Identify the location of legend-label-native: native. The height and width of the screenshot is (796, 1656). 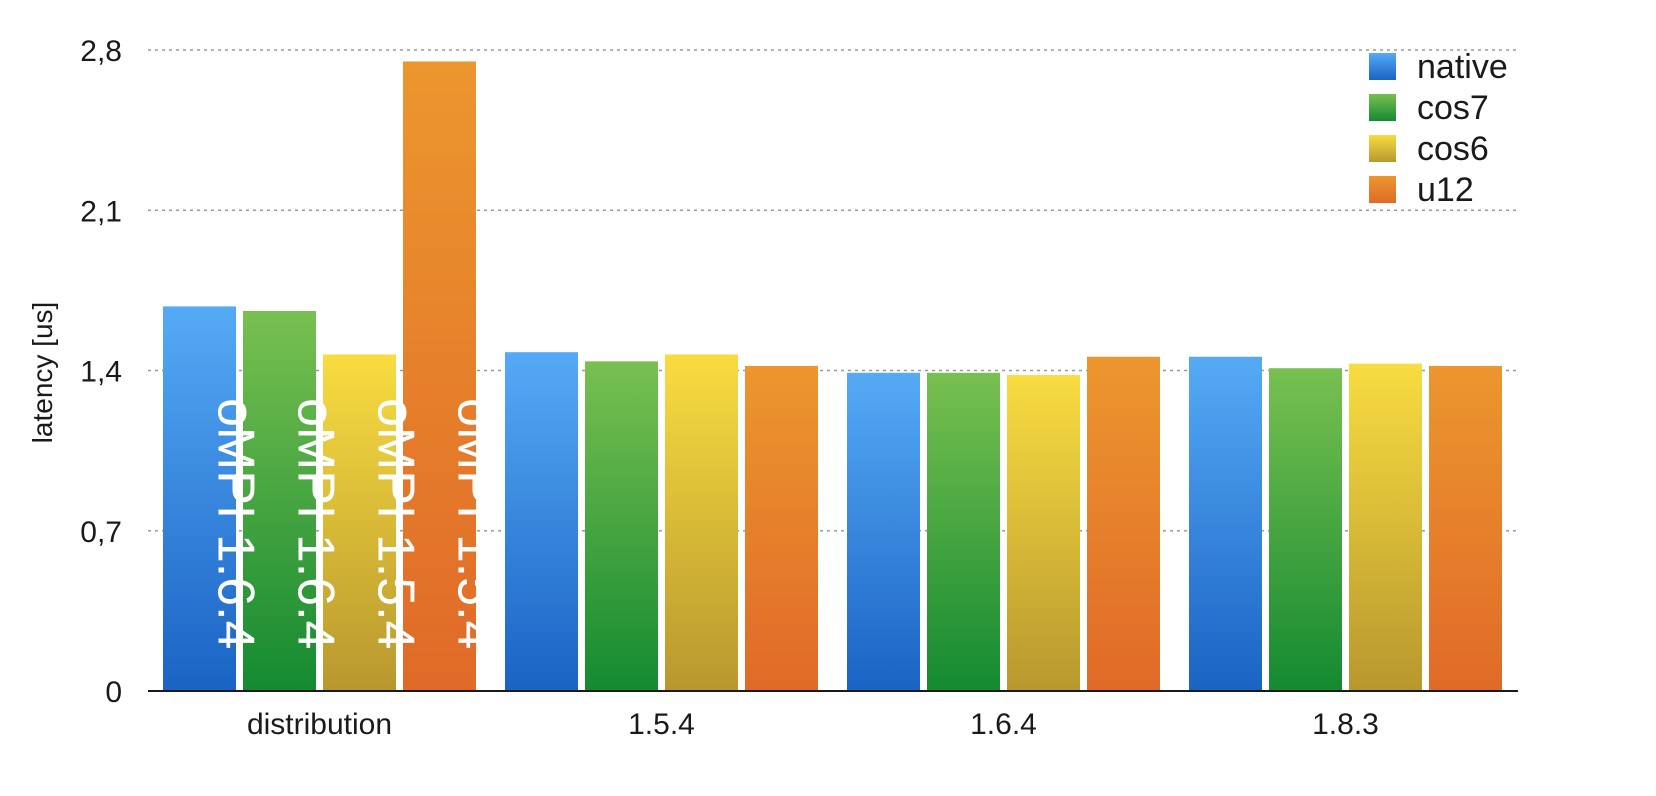
(1462, 67).